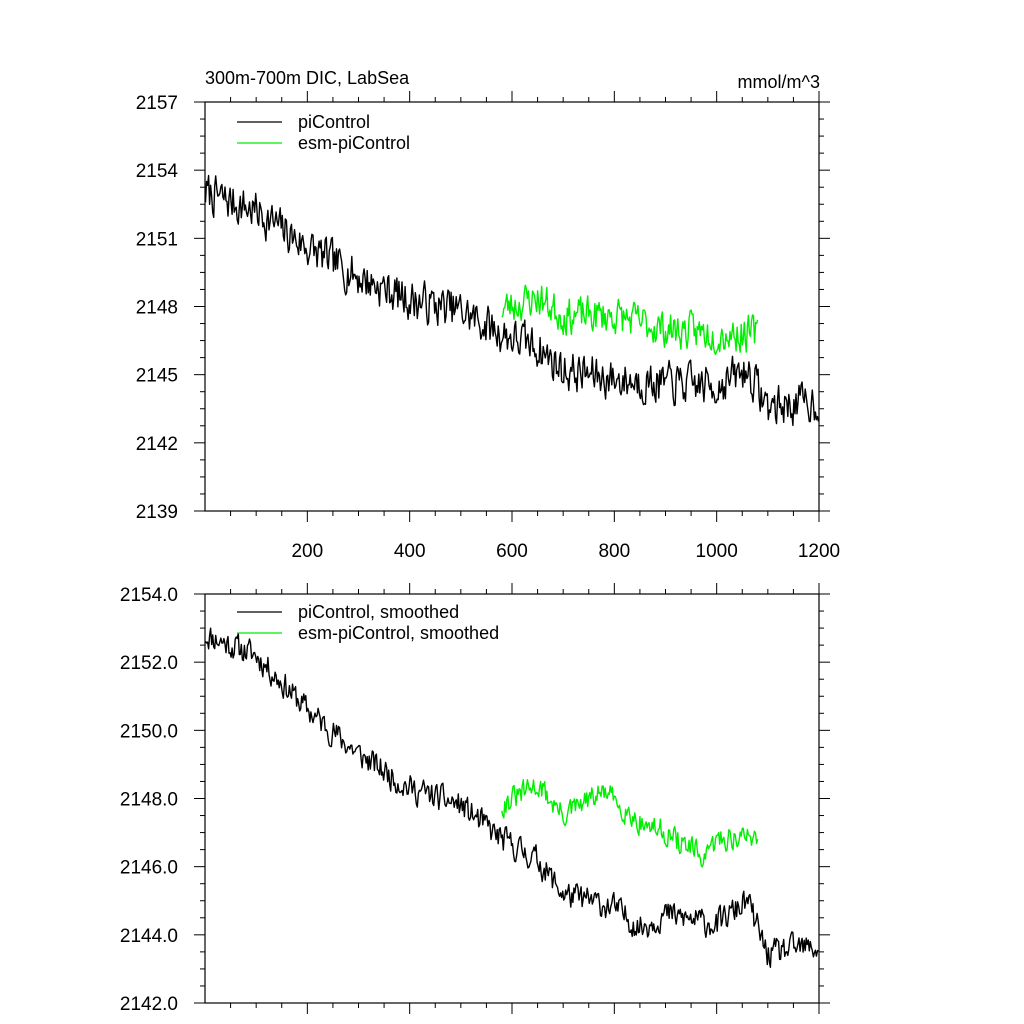 The height and width of the screenshot is (1024, 1024). Describe the element at coordinates (630, 319) in the screenshot. I see `series-line-esm-picontrol` at that location.